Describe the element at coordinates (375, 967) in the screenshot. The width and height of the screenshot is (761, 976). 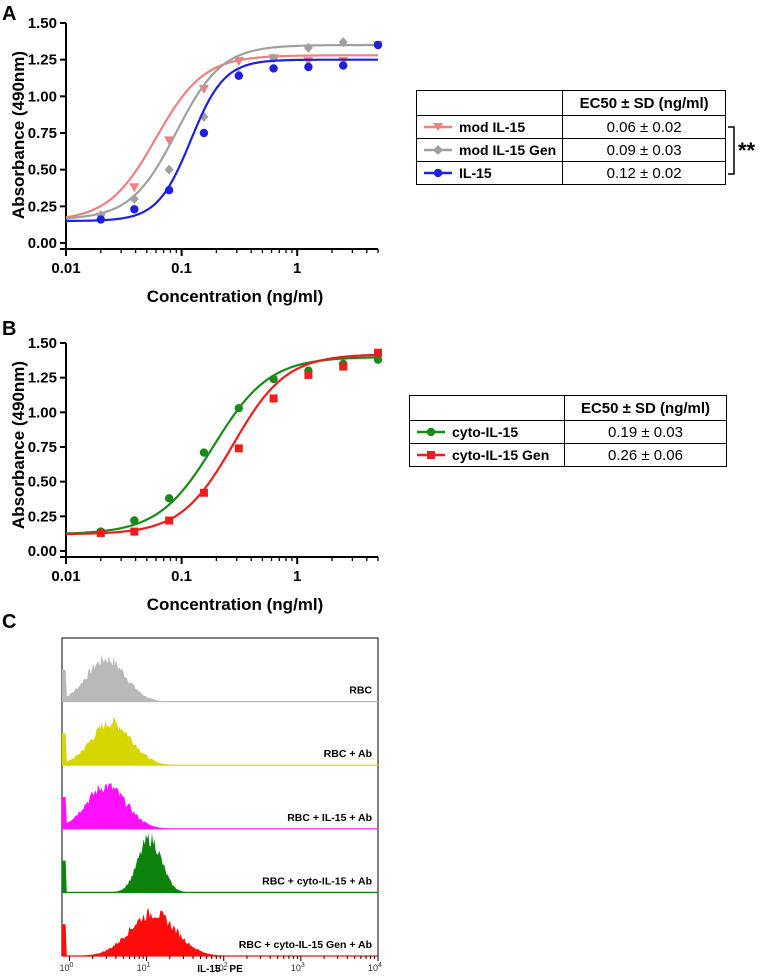
I see `x-tick-label: 10⁴` at that location.